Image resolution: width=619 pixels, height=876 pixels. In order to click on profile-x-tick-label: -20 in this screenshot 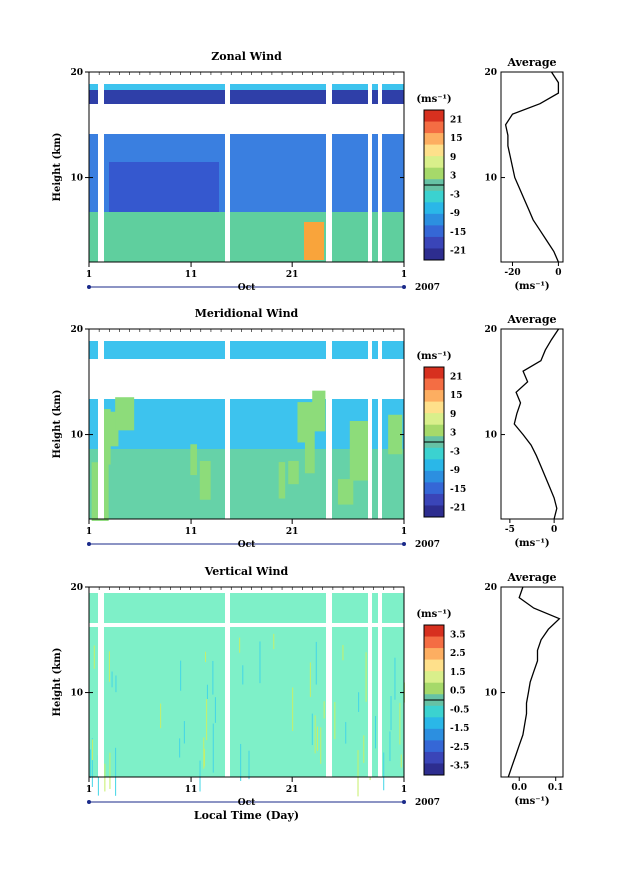, I will do `click(512, 273)`.